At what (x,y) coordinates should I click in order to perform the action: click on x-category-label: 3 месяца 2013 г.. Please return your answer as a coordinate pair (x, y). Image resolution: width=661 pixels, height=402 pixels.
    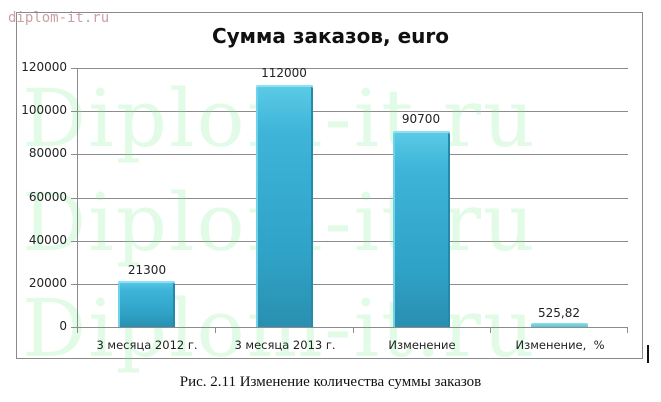
    Looking at the image, I should click on (285, 345).